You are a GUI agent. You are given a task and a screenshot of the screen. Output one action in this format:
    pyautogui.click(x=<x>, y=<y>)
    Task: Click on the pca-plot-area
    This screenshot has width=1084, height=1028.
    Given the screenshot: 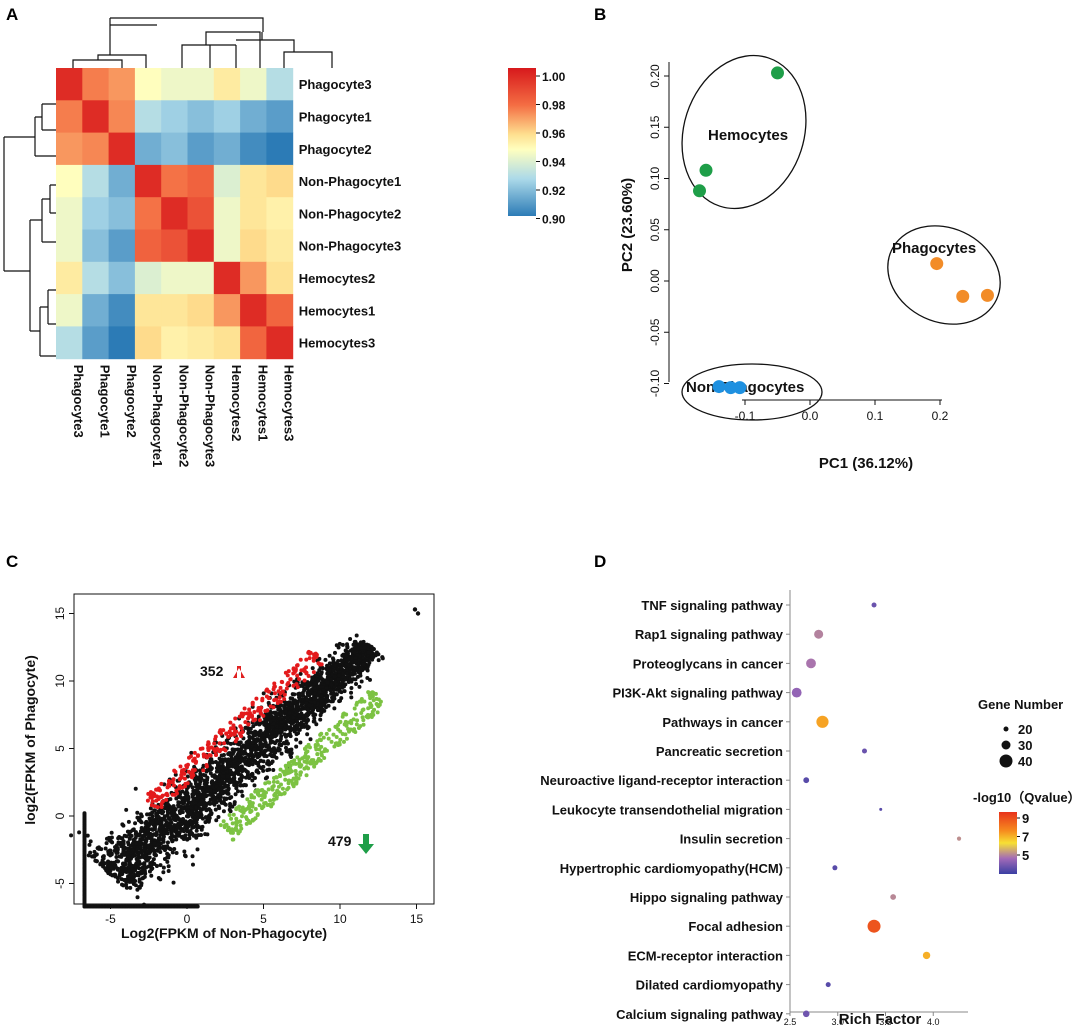 What is the action you would take?
    pyautogui.click(x=863, y=224)
    